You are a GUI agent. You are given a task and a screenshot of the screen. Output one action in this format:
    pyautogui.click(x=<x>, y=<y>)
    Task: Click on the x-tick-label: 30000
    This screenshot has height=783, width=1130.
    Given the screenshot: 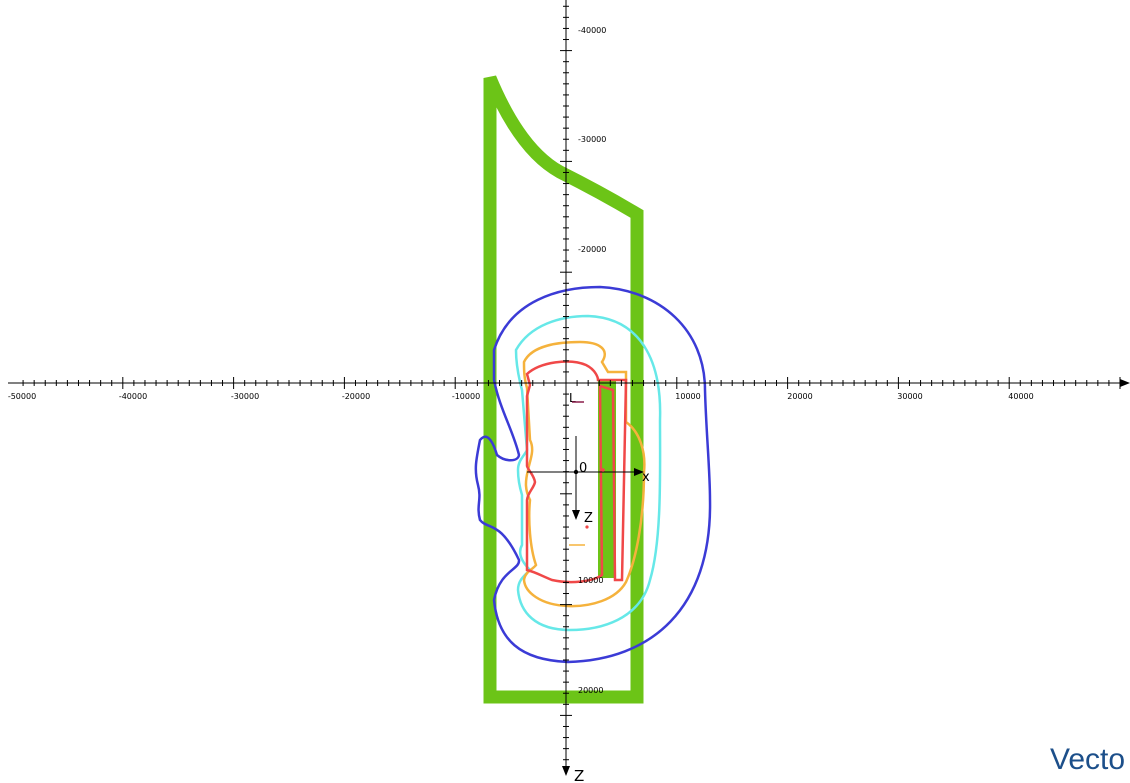 What is the action you would take?
    pyautogui.click(x=909, y=396)
    